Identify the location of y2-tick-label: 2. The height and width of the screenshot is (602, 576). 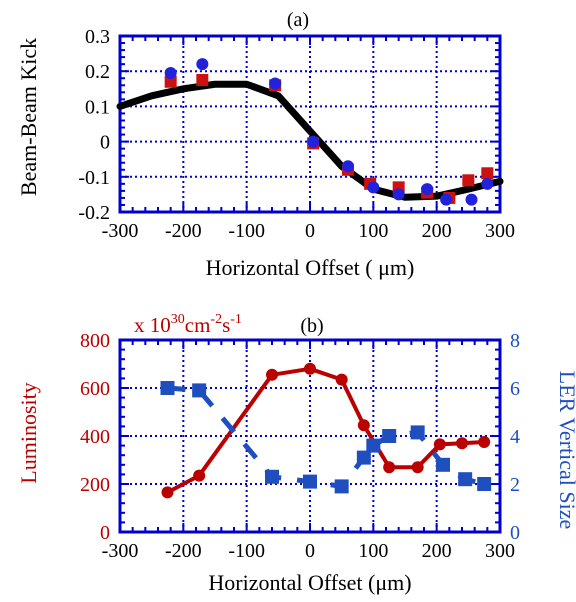
(515, 485).